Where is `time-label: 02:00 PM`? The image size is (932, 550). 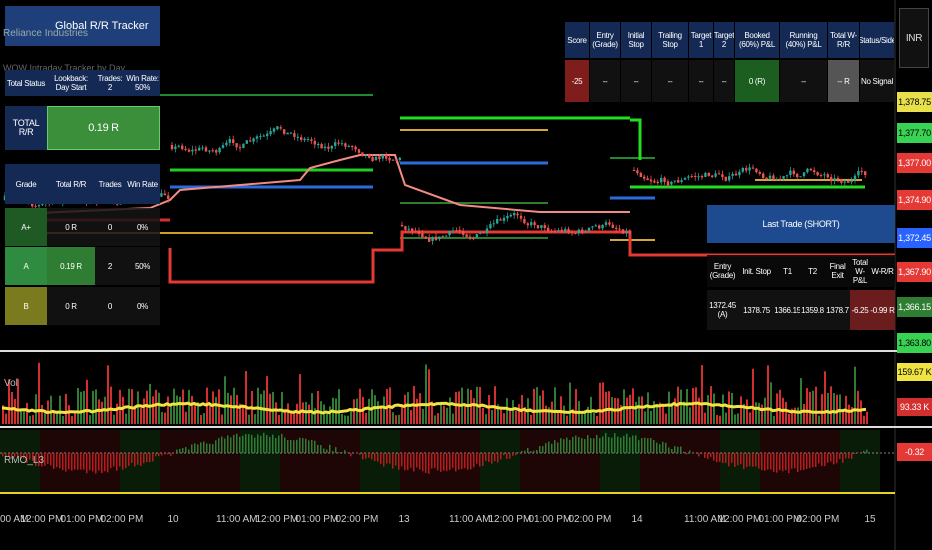
time-label: 02:00 PM is located at coordinates (122, 519).